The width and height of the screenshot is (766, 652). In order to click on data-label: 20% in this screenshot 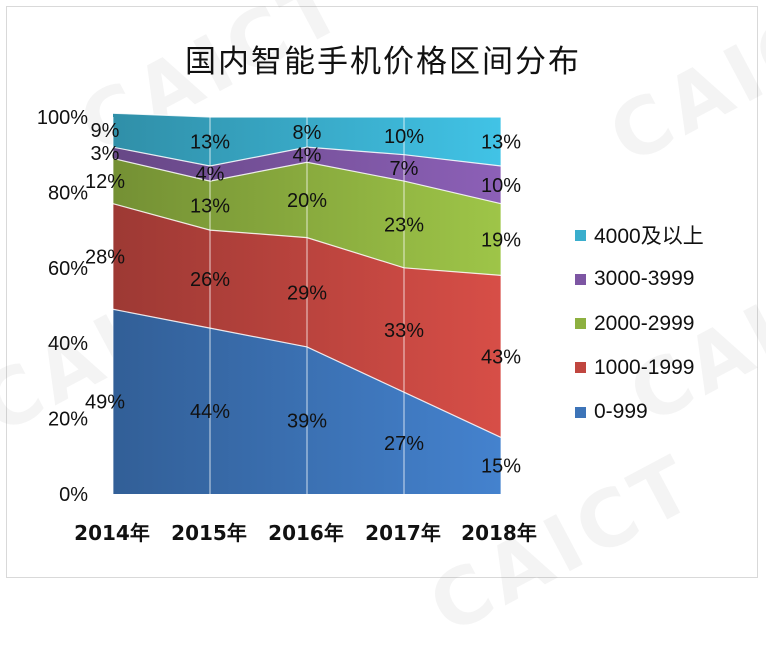, I will do `click(307, 201)`.